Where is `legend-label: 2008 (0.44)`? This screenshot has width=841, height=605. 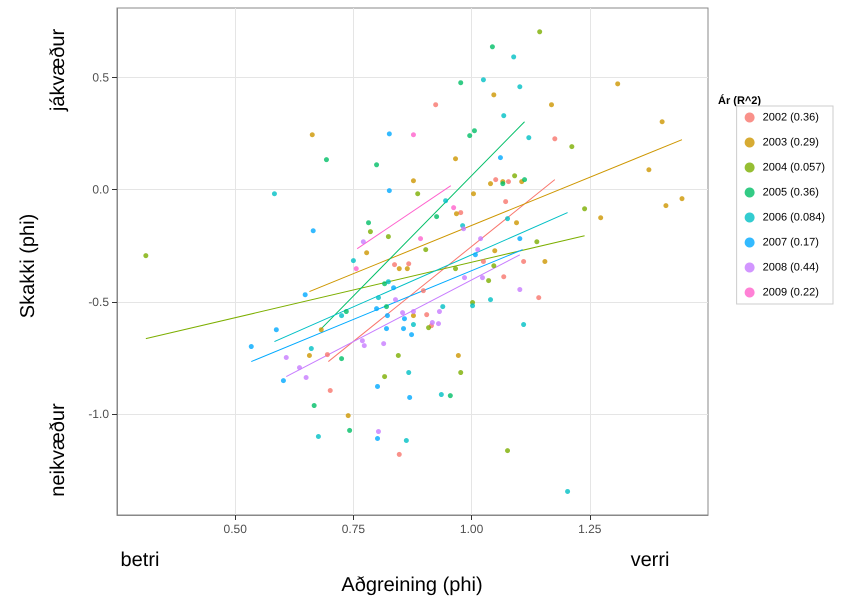
legend-label: 2008 (0.44) is located at coordinates (790, 268).